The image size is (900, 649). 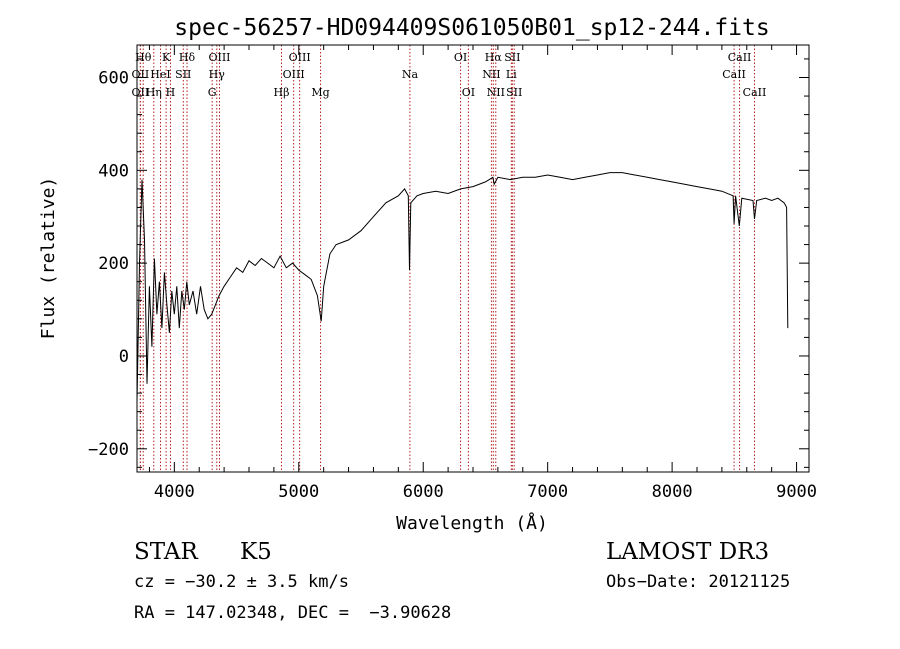 What do you see at coordinates (108, 450) in the screenshot?
I see `y-tick-label: −200` at bounding box center [108, 450].